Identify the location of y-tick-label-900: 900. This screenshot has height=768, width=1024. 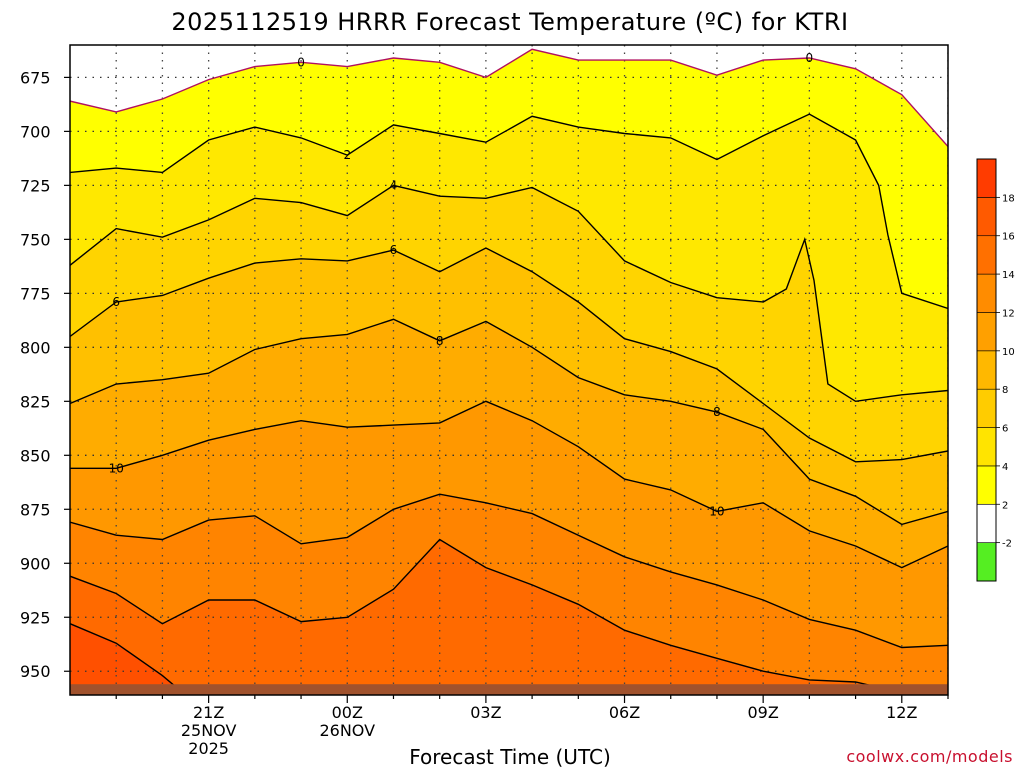
(35, 563).